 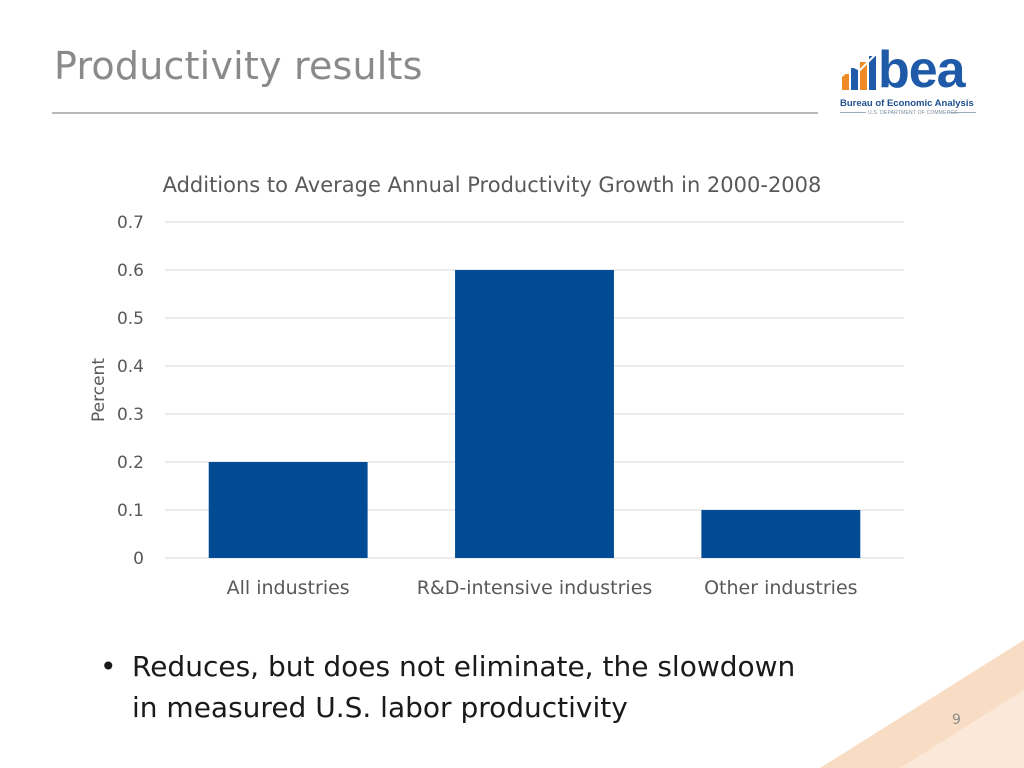 What do you see at coordinates (435, 113) in the screenshot?
I see `title-divider` at bounding box center [435, 113].